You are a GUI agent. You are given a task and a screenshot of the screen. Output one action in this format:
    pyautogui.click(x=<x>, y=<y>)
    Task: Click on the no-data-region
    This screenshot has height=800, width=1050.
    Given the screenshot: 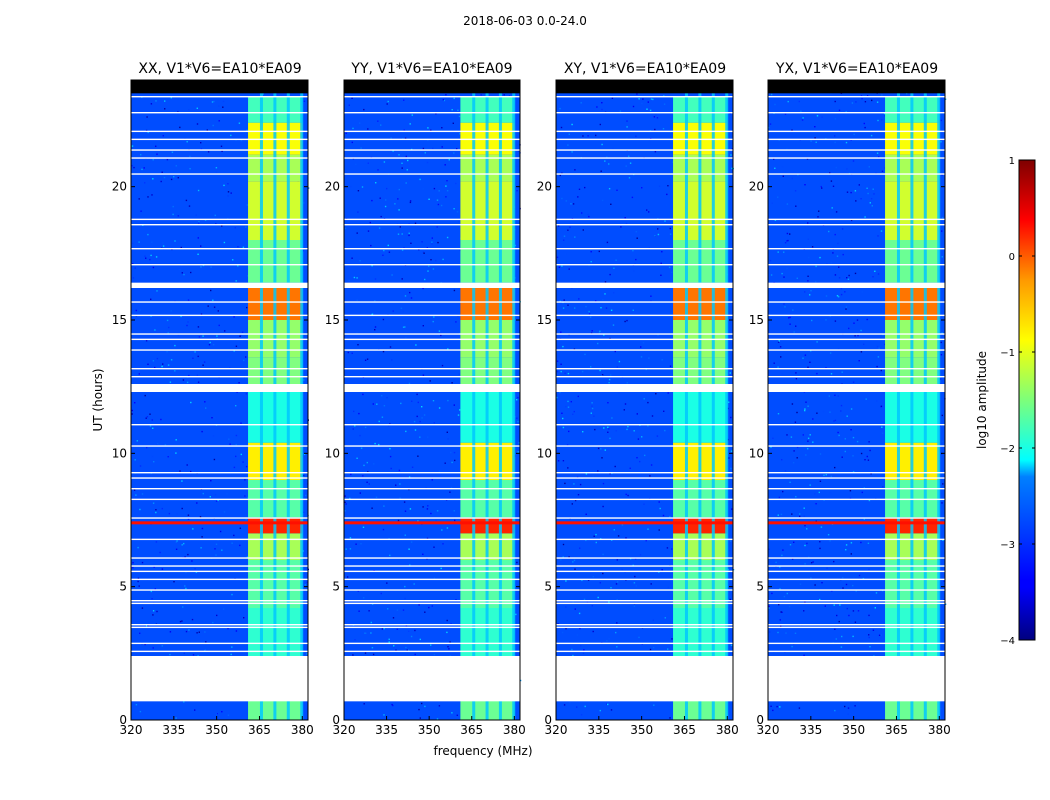 What is the action you would take?
    pyautogui.click(x=432, y=679)
    